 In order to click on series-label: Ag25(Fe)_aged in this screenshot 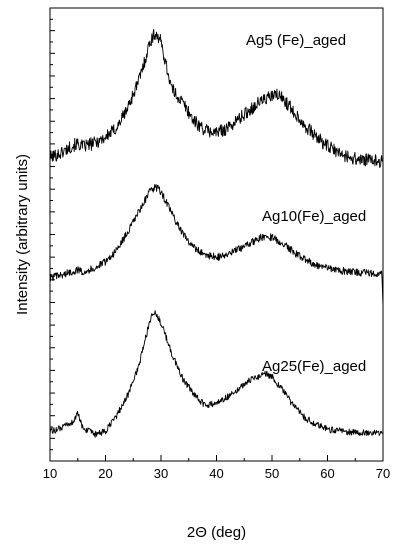, I will do `click(314, 366)`.